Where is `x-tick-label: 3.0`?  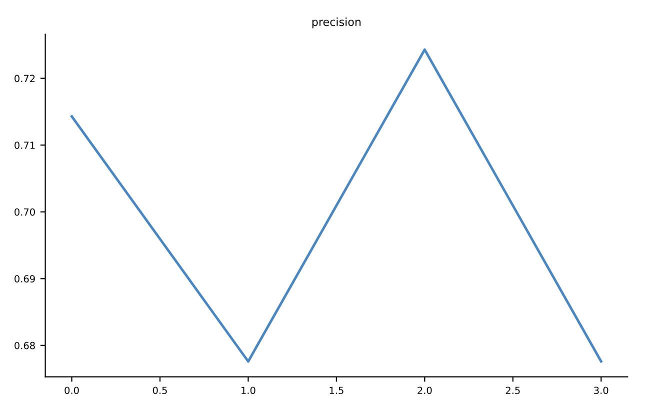 x-tick-label: 3.0 is located at coordinates (601, 390).